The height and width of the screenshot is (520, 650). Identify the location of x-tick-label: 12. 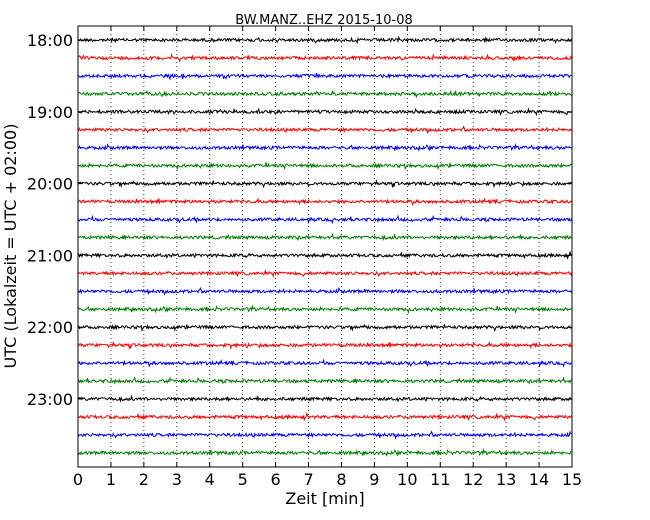
(473, 479).